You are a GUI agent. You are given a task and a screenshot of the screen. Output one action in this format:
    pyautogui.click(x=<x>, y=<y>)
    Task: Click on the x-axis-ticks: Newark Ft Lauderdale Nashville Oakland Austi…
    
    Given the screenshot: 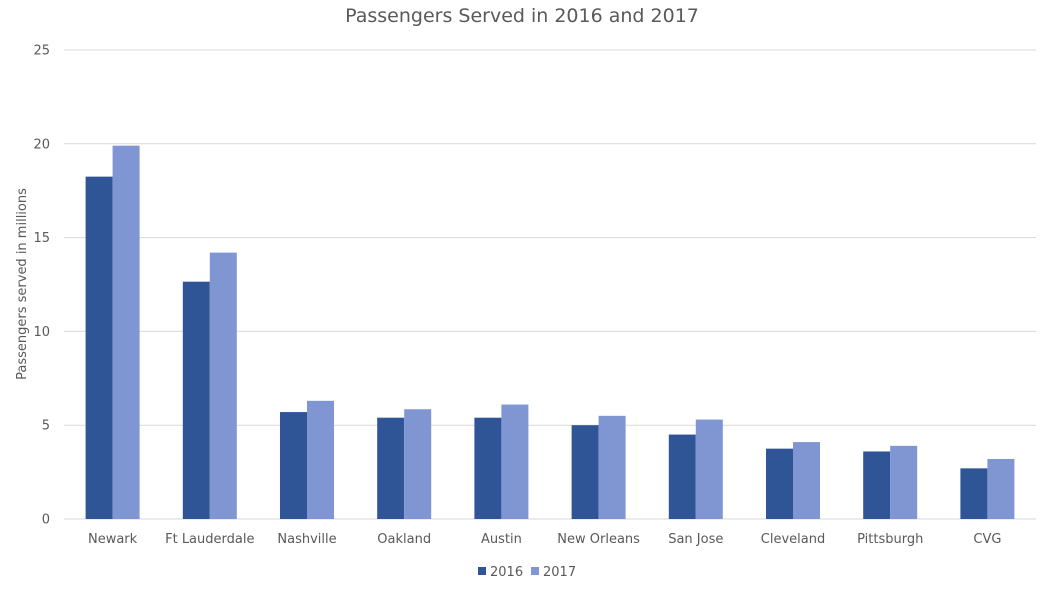 What is the action you would take?
    pyautogui.click(x=544, y=539)
    